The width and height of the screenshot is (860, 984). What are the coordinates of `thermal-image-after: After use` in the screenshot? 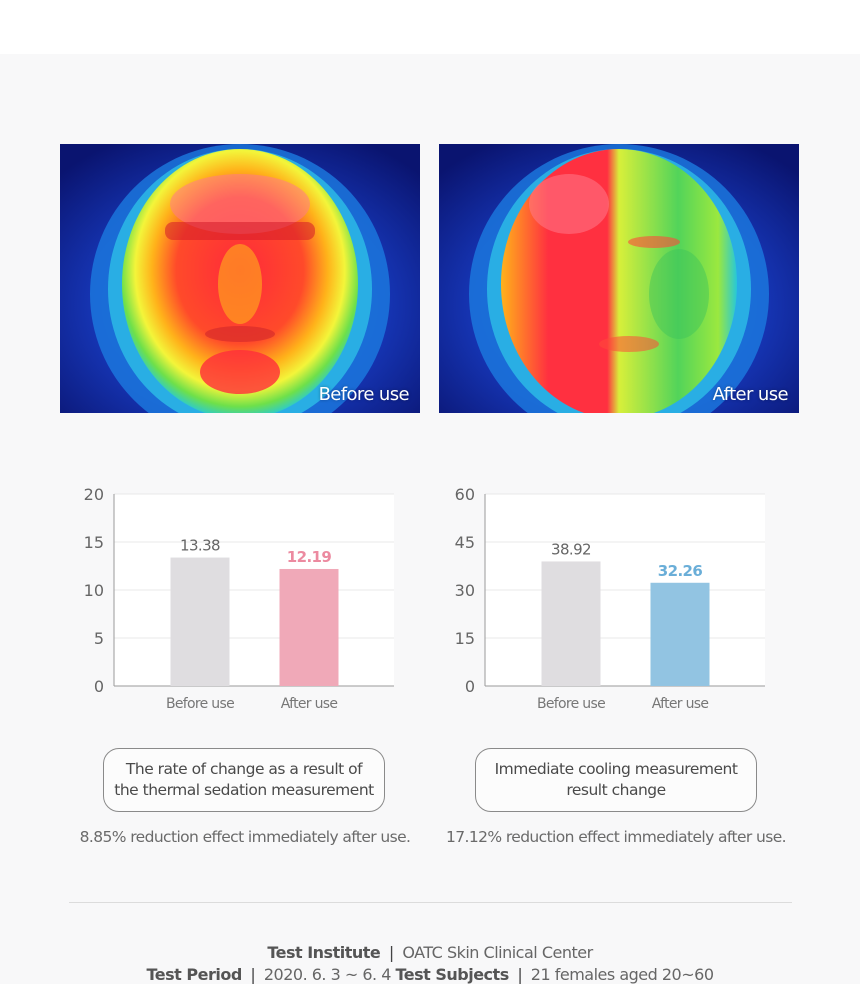 It's located at (619, 278).